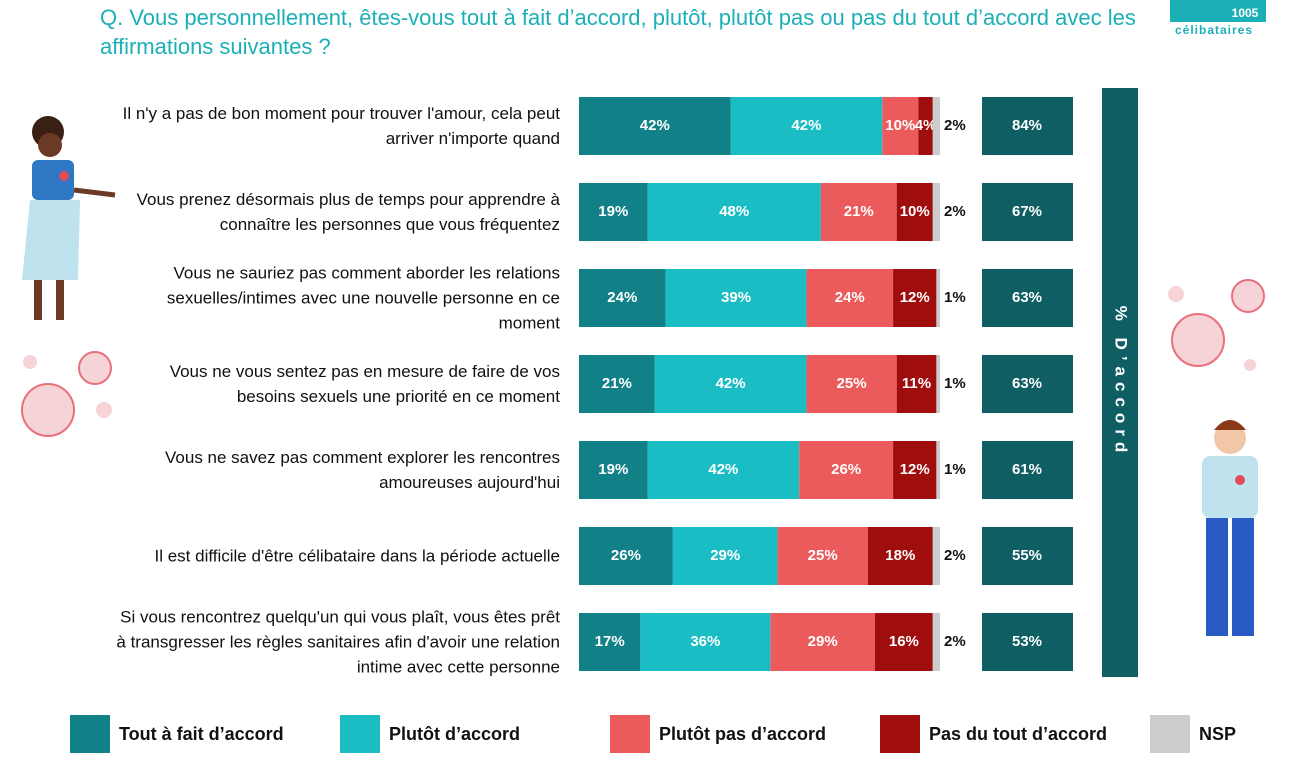  I want to click on value-label: 39%, so click(736, 297).